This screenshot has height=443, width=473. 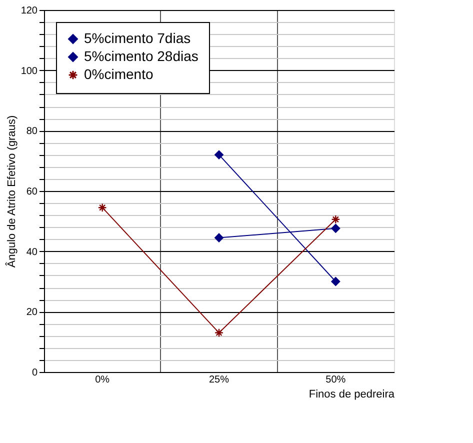 I want to click on y-tick-label: 0, so click(x=35, y=373).